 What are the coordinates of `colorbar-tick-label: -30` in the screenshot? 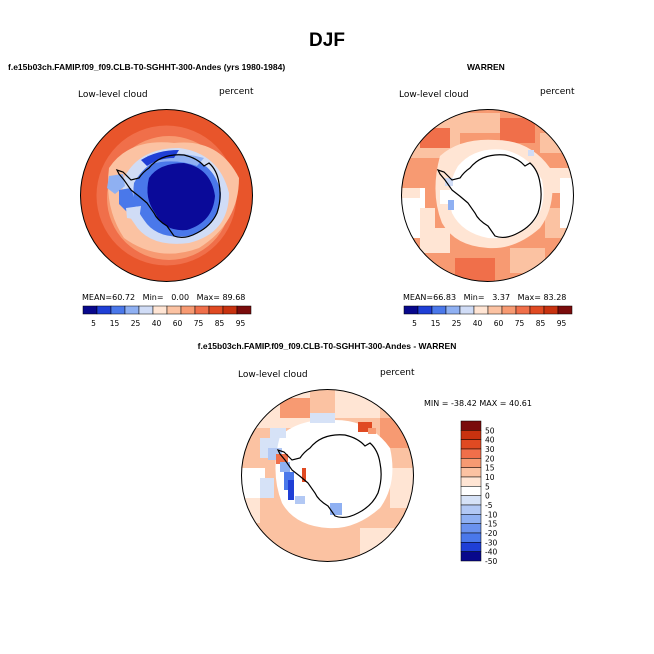 It's located at (491, 542).